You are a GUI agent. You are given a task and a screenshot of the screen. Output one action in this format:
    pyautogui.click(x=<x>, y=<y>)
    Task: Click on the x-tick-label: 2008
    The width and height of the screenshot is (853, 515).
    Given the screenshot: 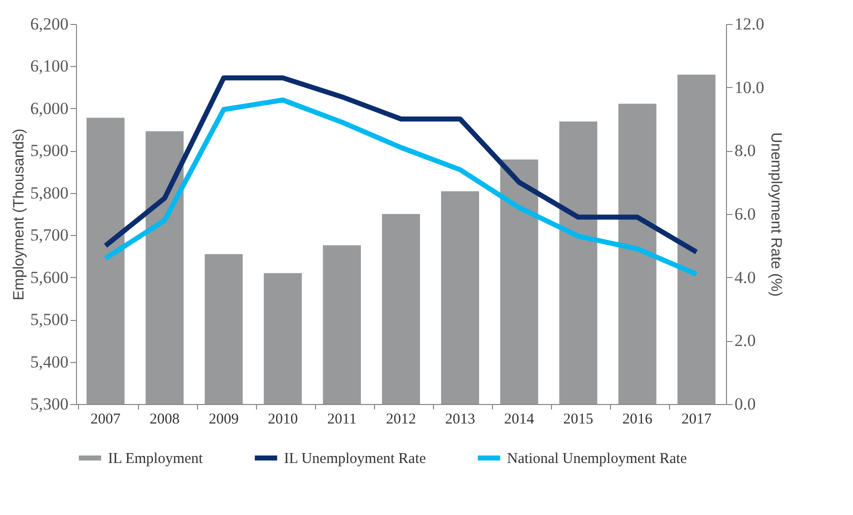 What is the action you would take?
    pyautogui.click(x=165, y=420)
    